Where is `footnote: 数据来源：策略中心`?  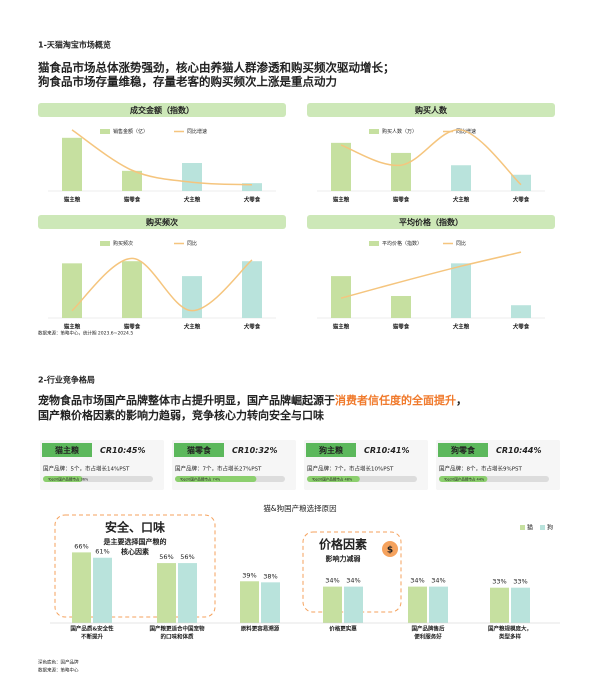 footnote: 数据来源：策略中心 is located at coordinates (58, 670).